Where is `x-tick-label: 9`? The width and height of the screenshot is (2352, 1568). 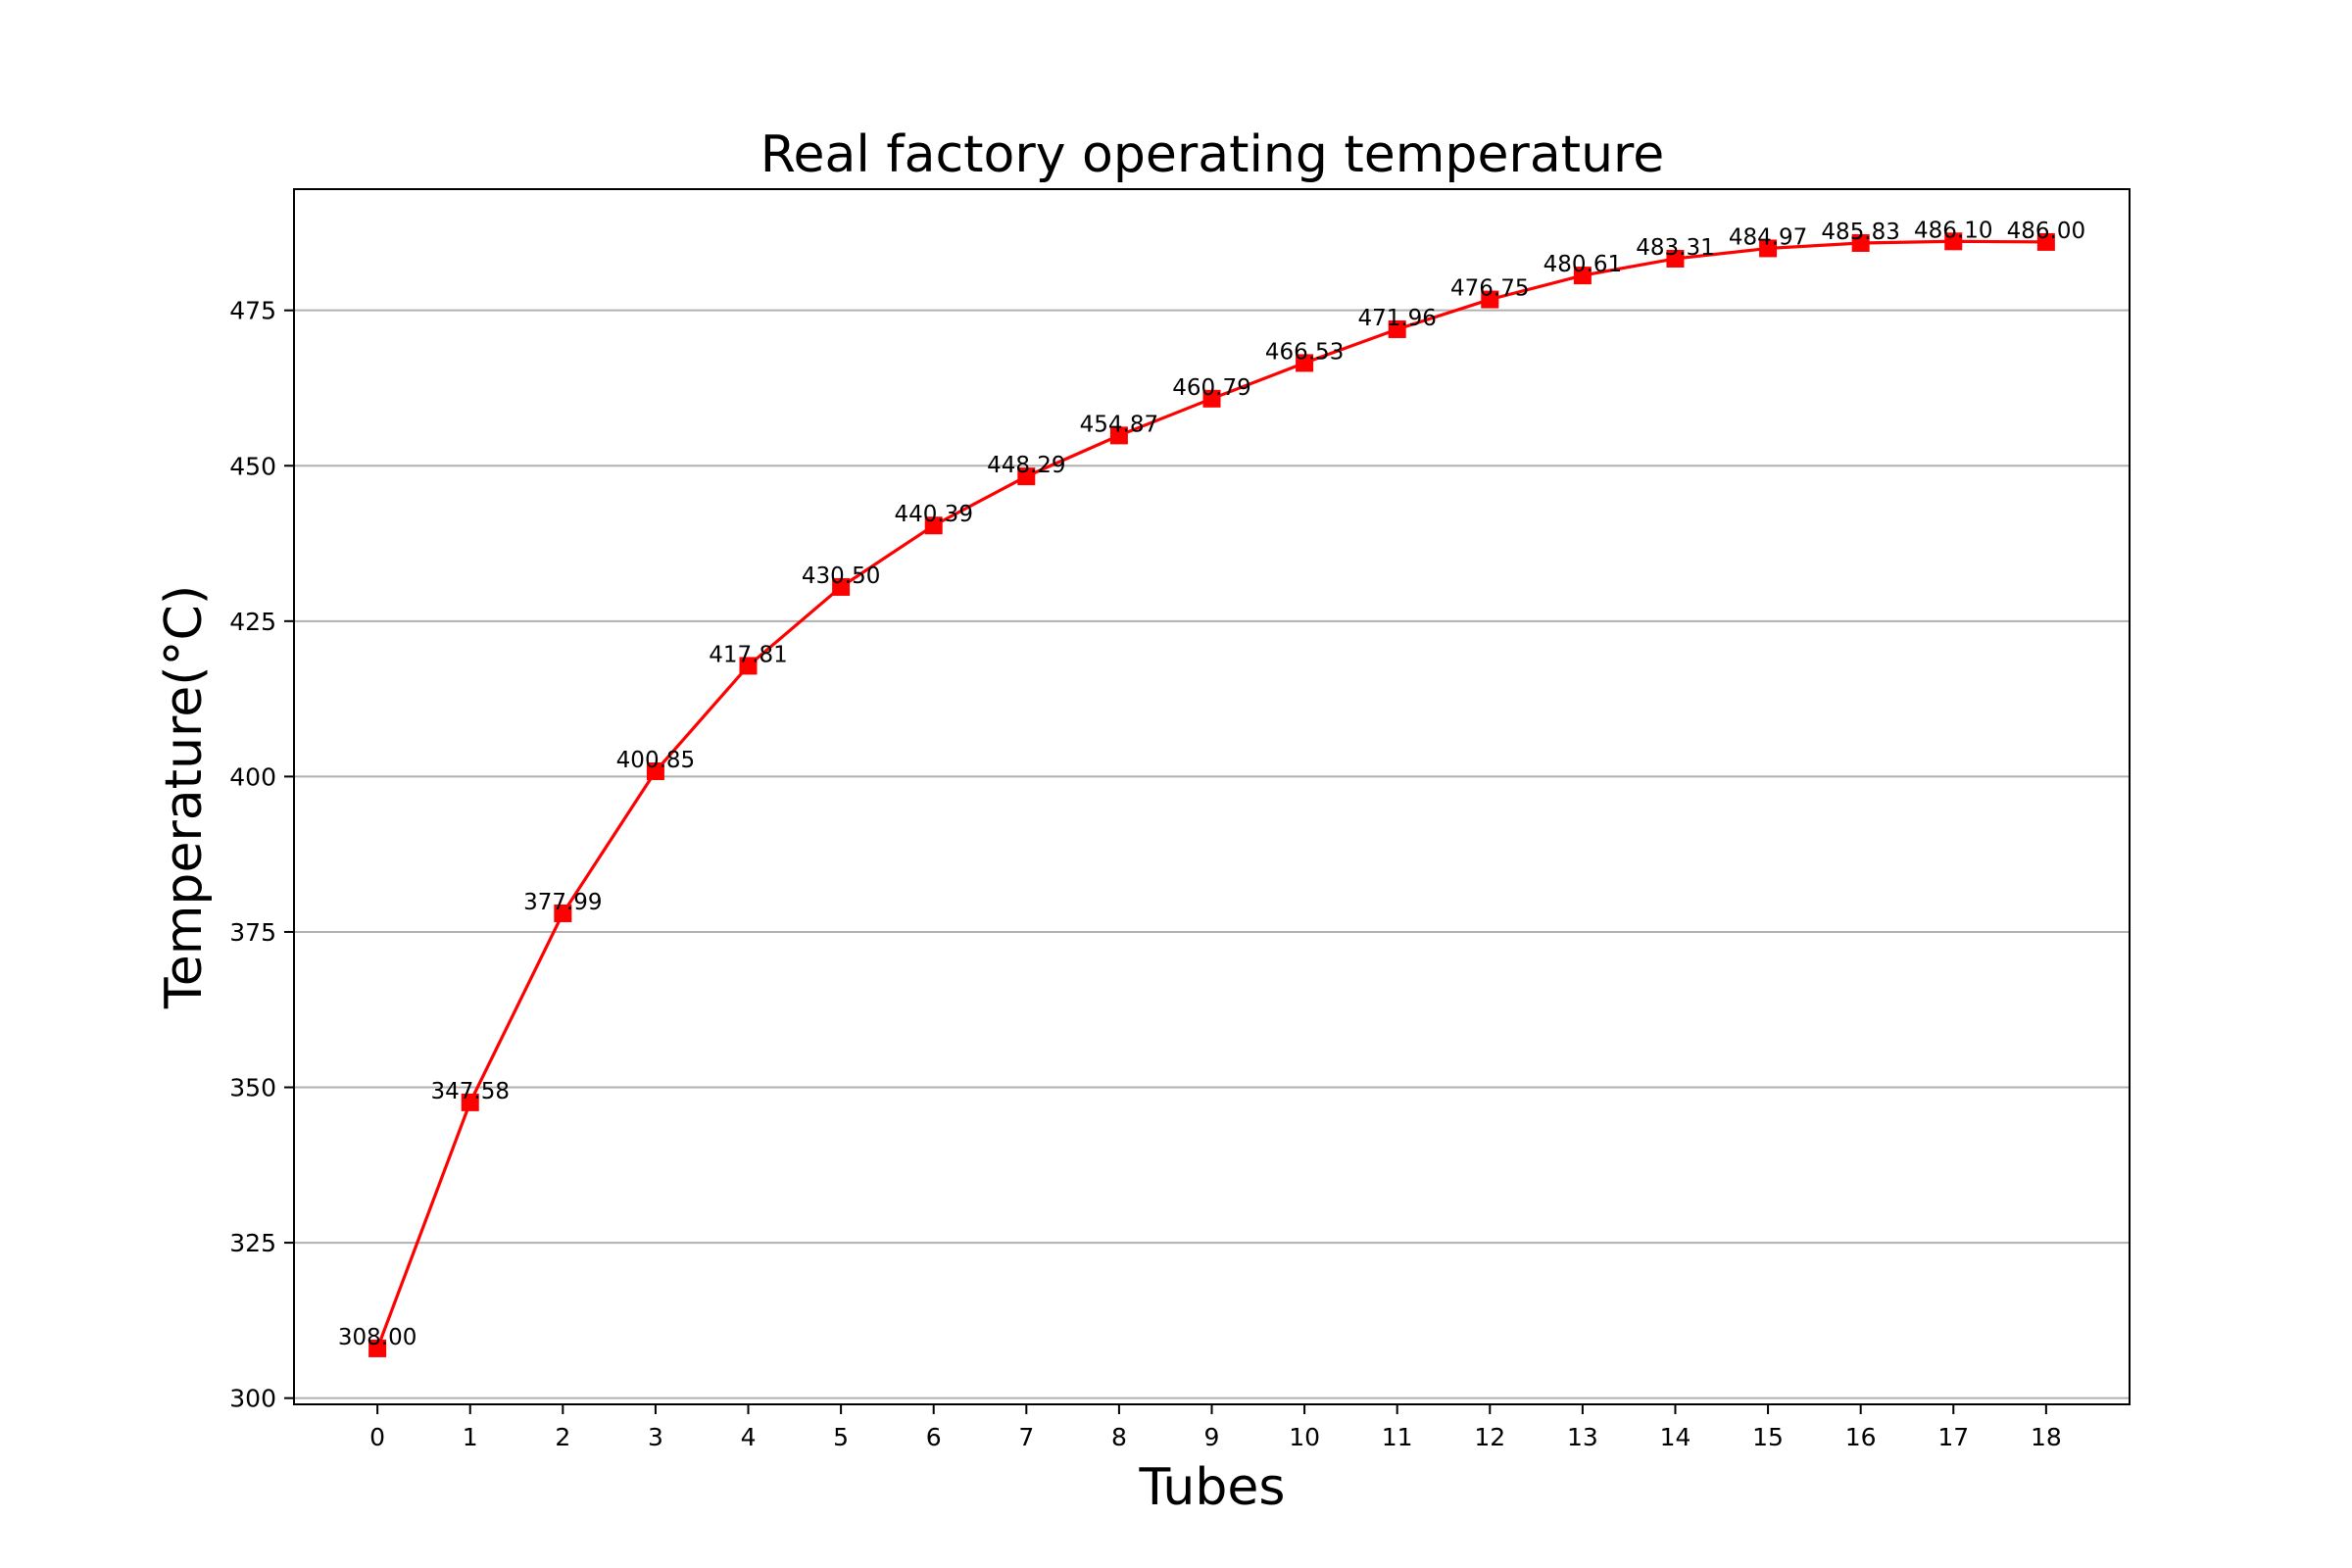 x-tick-label: 9 is located at coordinates (1212, 1437).